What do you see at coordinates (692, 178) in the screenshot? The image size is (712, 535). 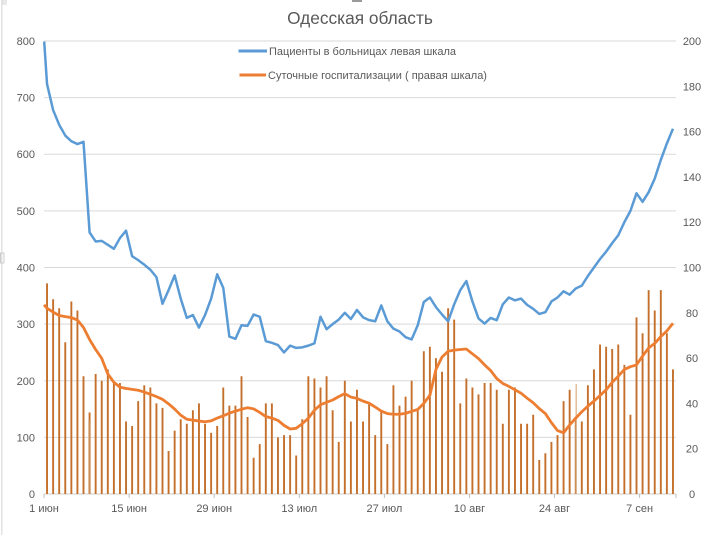 I see `svg-text: 140` at bounding box center [692, 178].